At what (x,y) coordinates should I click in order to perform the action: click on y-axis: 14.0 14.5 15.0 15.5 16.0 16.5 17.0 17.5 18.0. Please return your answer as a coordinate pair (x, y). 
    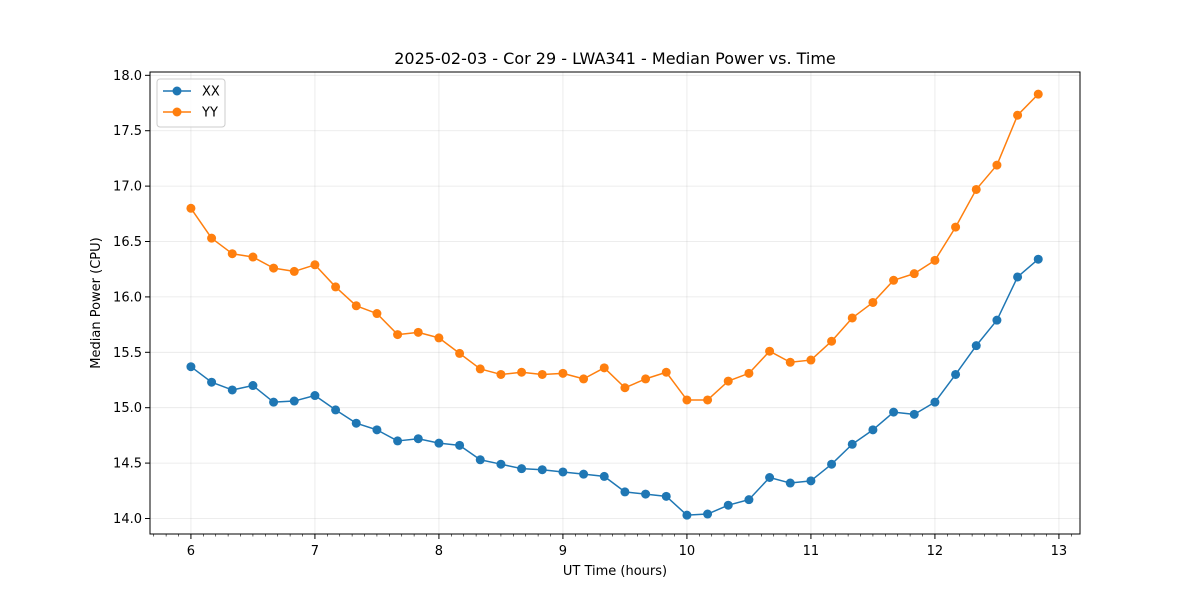
    Looking at the image, I should click on (131, 298).